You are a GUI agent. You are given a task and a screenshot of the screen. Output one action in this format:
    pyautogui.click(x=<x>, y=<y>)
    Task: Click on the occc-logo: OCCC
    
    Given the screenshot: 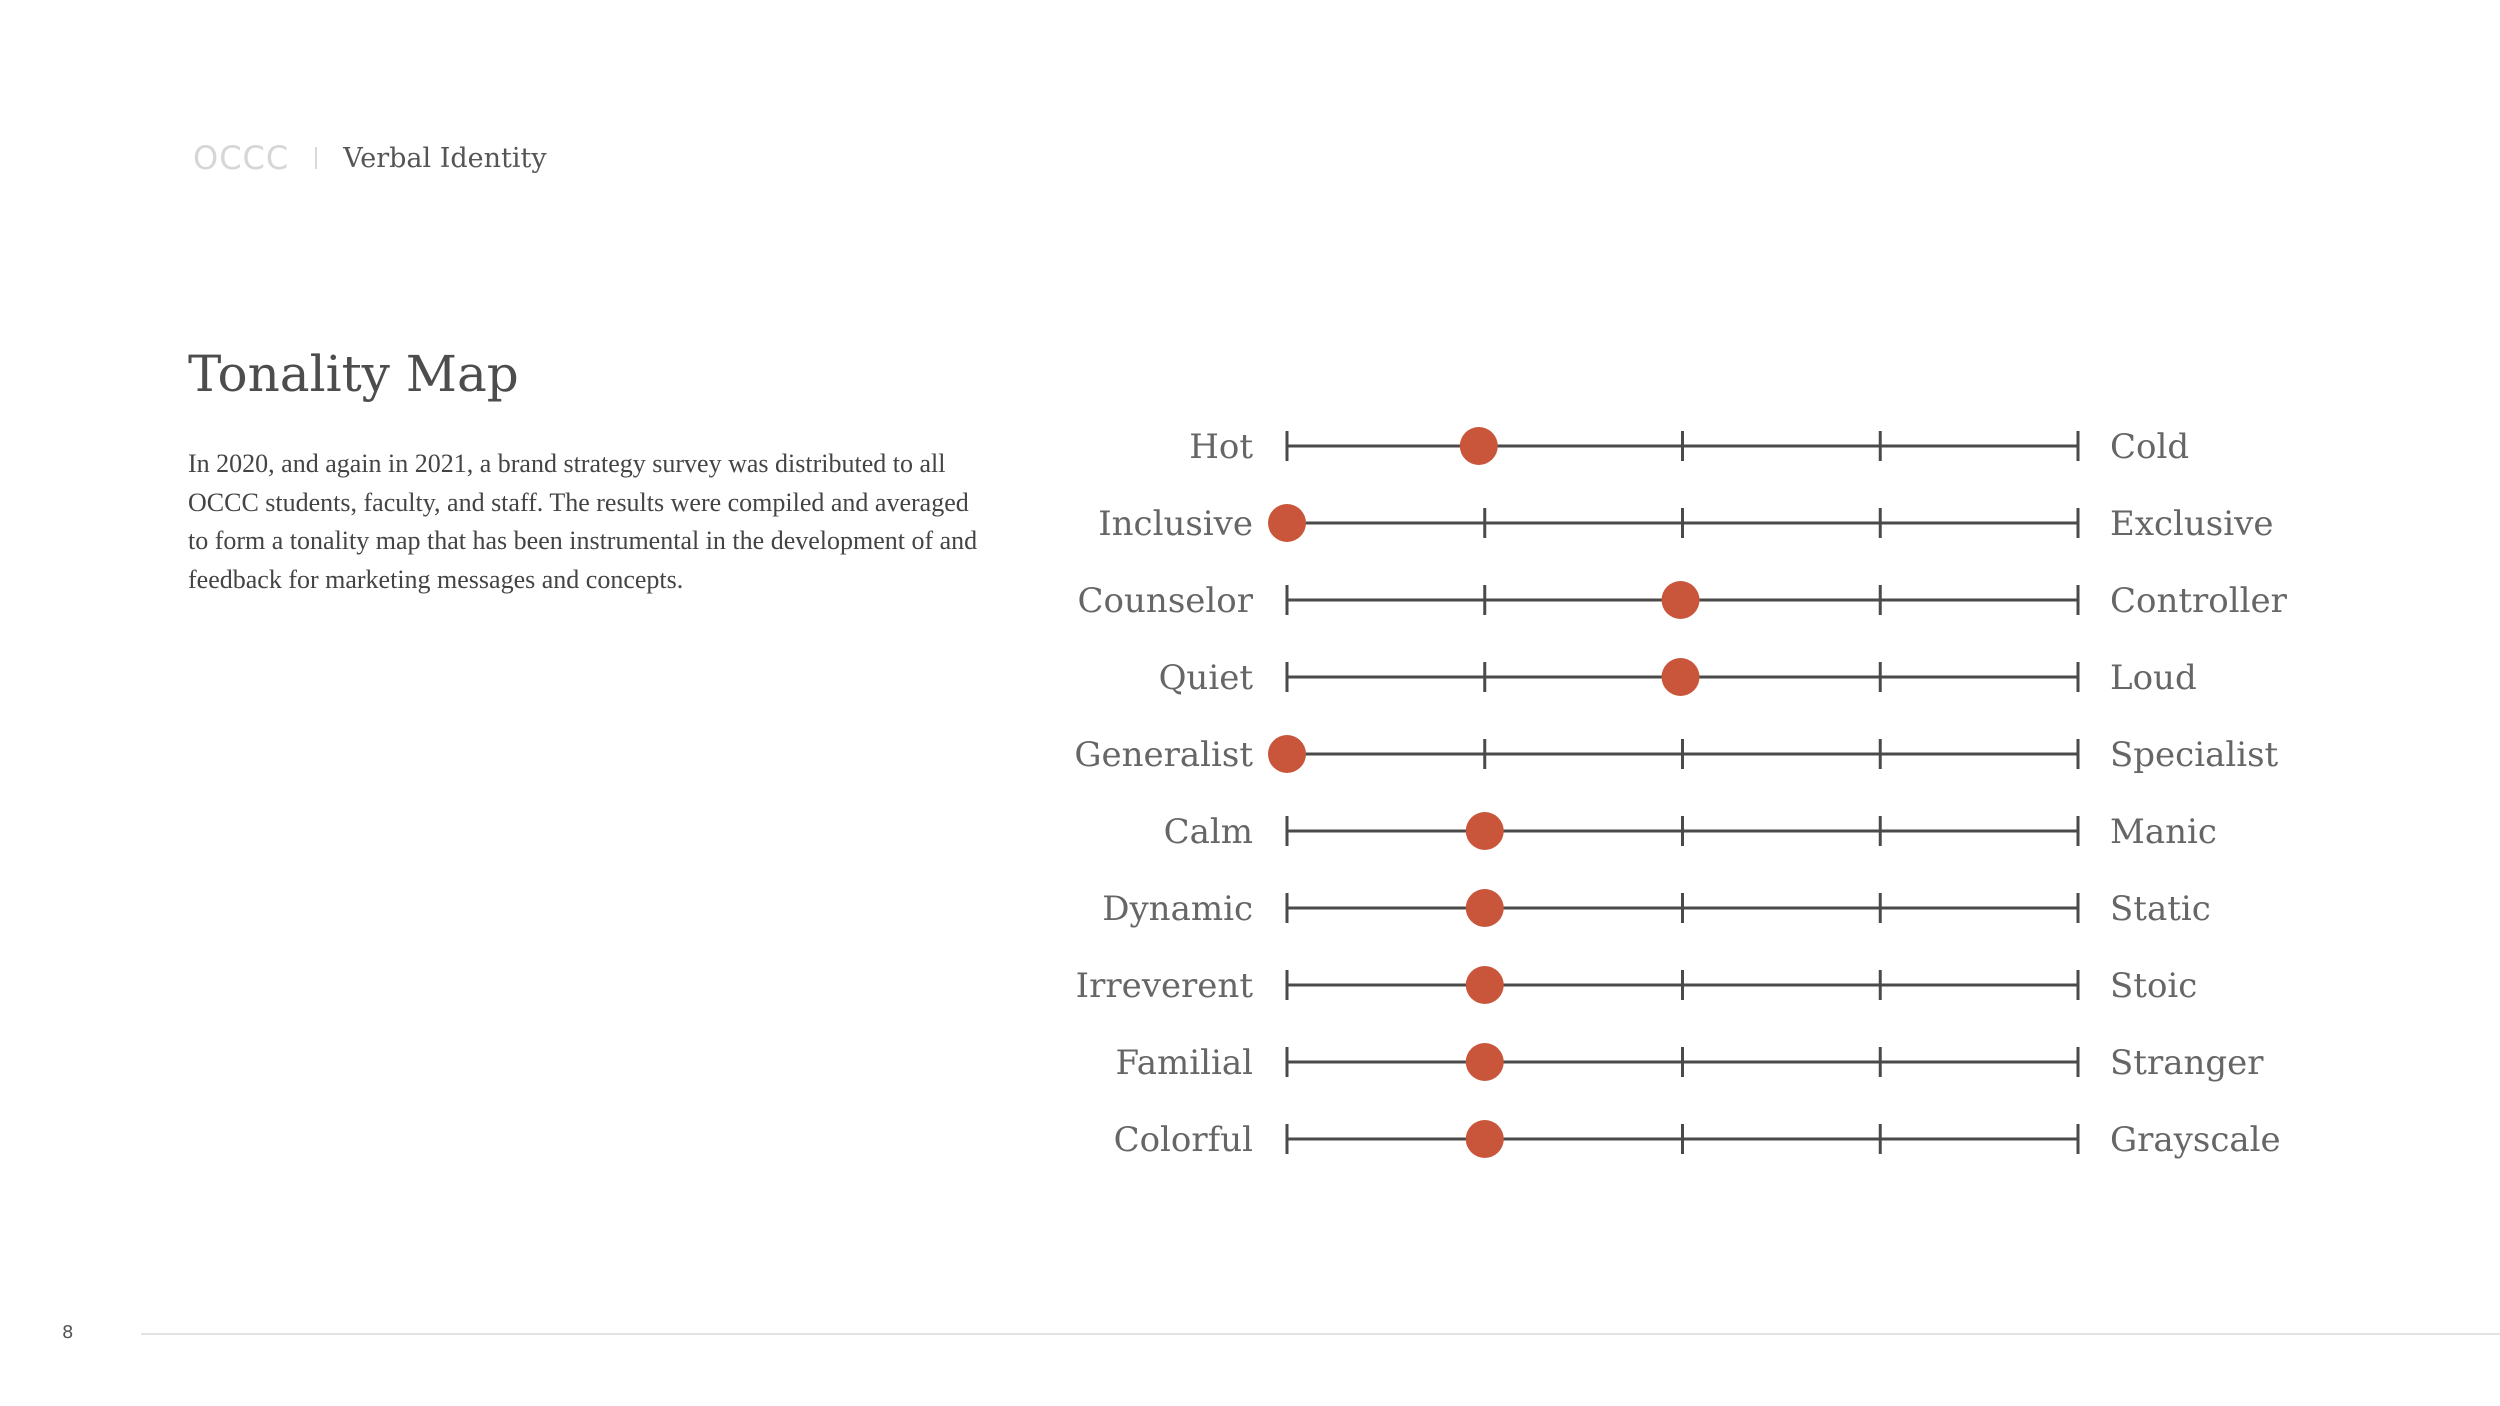 What is the action you would take?
    pyautogui.click(x=241, y=158)
    